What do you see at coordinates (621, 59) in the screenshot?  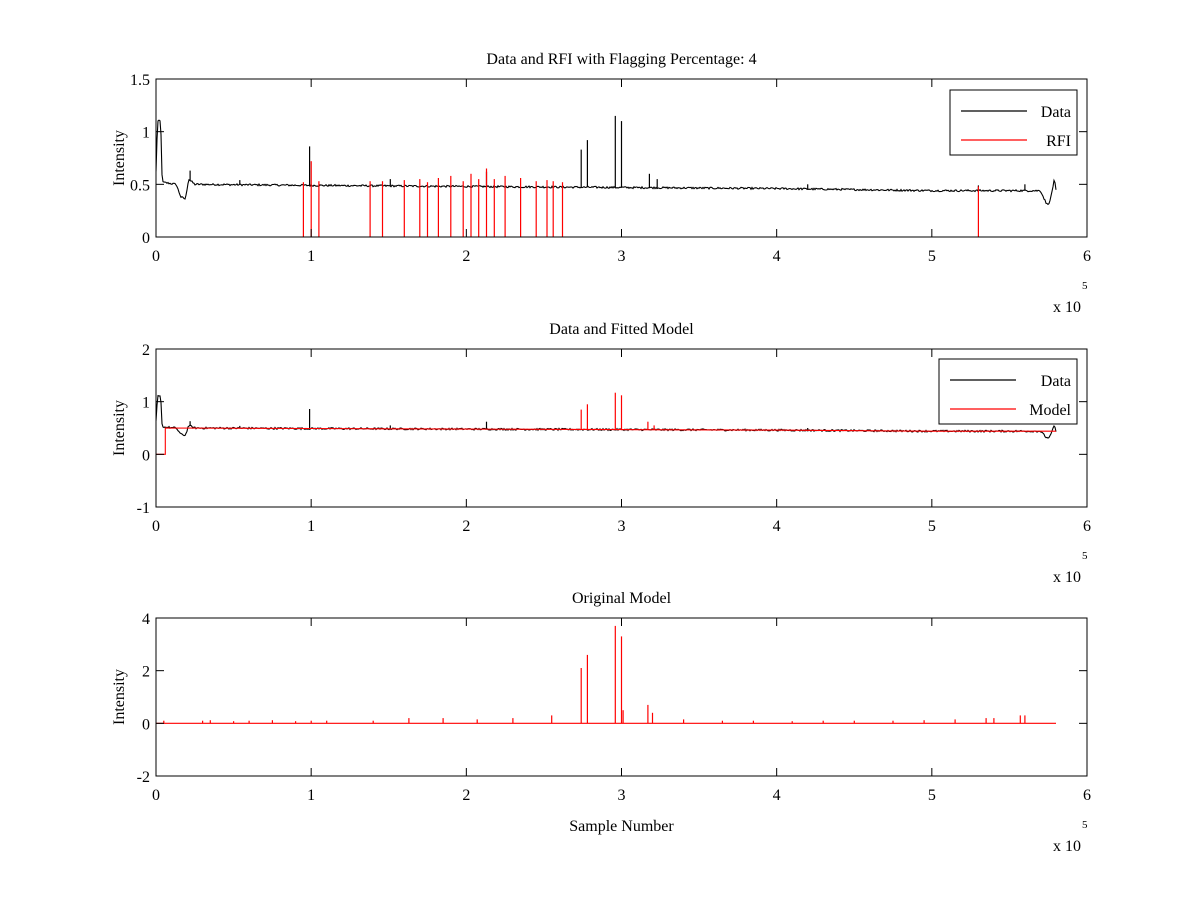 I see `subplot-title: Data and RFI with Flagging Percentage: 4` at bounding box center [621, 59].